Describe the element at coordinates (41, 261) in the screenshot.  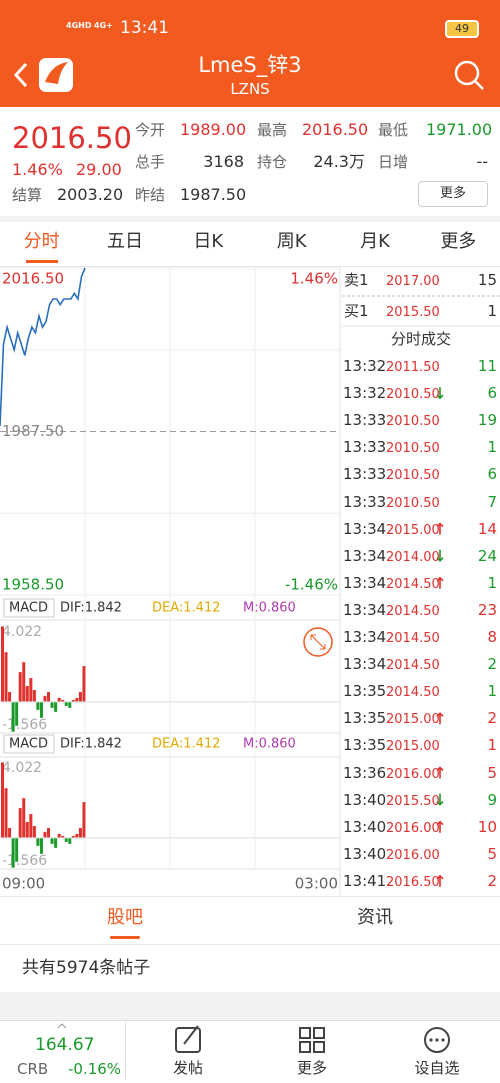
I see `tab-underline` at that location.